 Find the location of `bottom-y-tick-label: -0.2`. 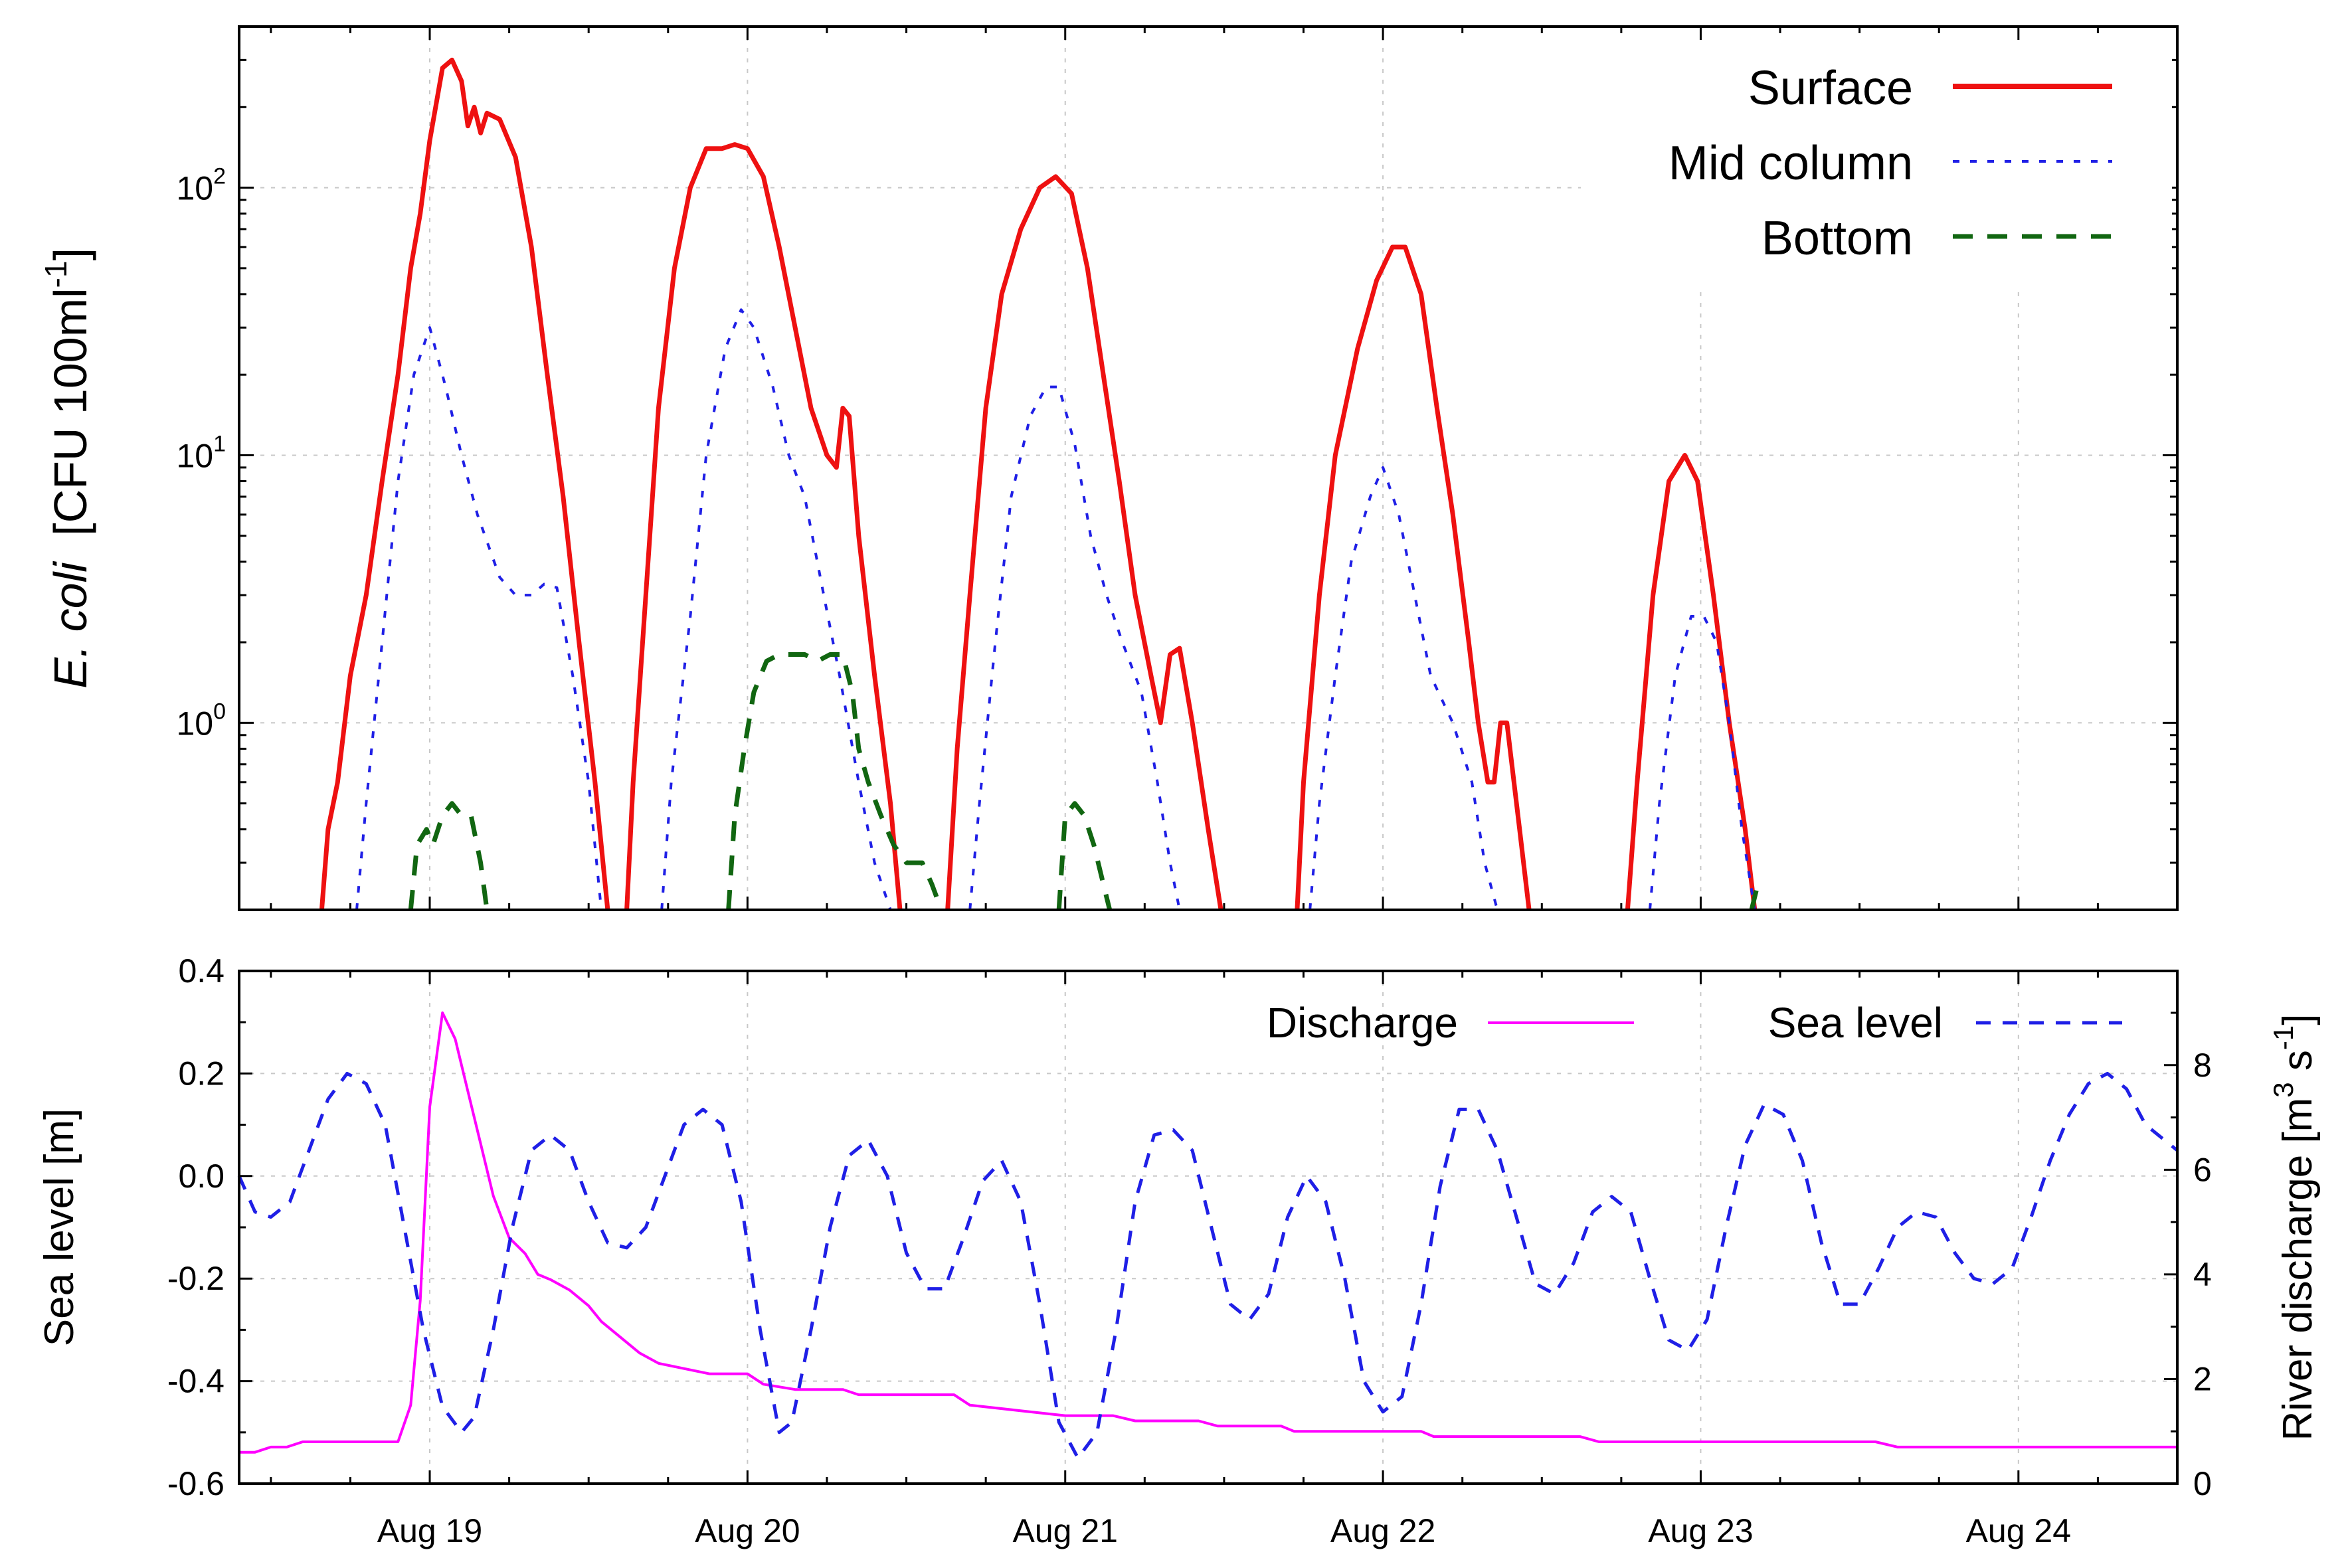

bottom-y-tick-label: -0.2 is located at coordinates (196, 1278).